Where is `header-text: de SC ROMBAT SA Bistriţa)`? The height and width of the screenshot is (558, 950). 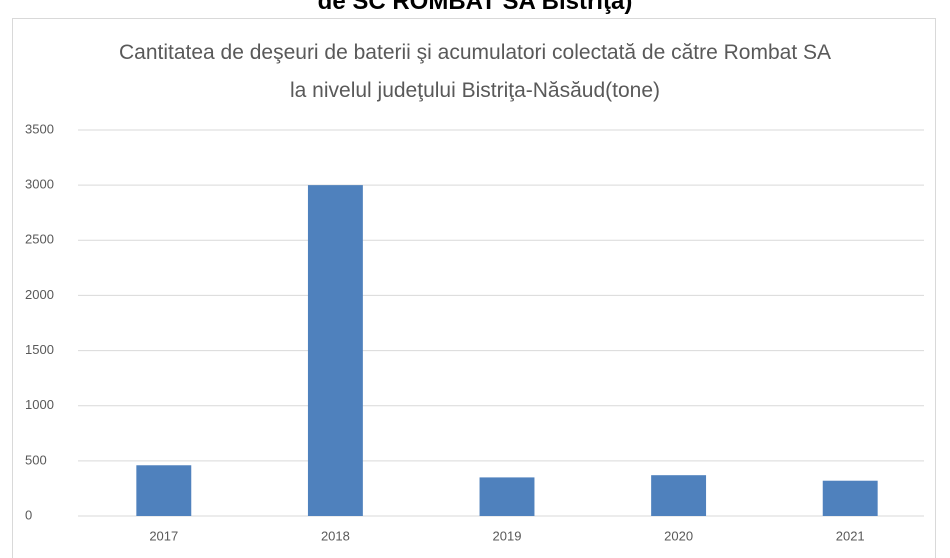 header-text: de SC ROMBAT SA Bistriţa) is located at coordinates (475, 7).